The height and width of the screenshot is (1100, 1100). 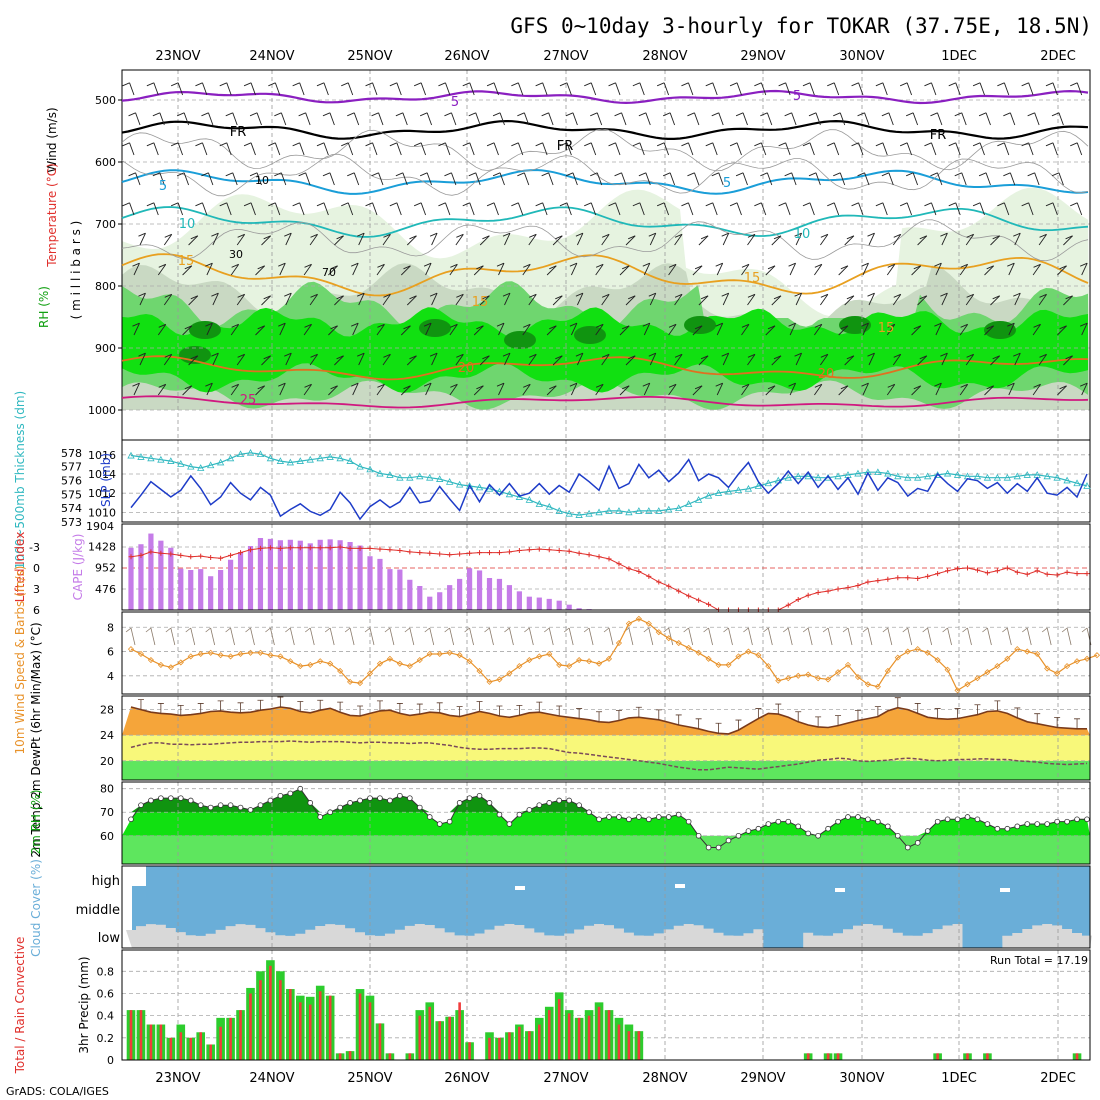 What do you see at coordinates (262, 180) in the screenshot?
I see `rh-label-0: 10` at bounding box center [262, 180].